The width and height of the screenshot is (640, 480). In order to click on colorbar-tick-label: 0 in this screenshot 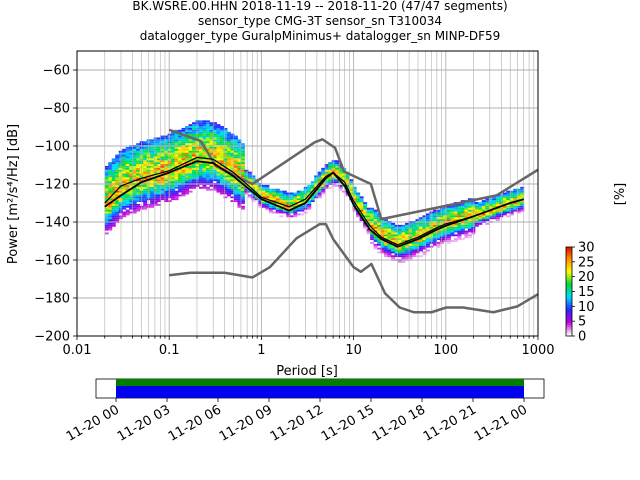, I will do `click(582, 337)`.